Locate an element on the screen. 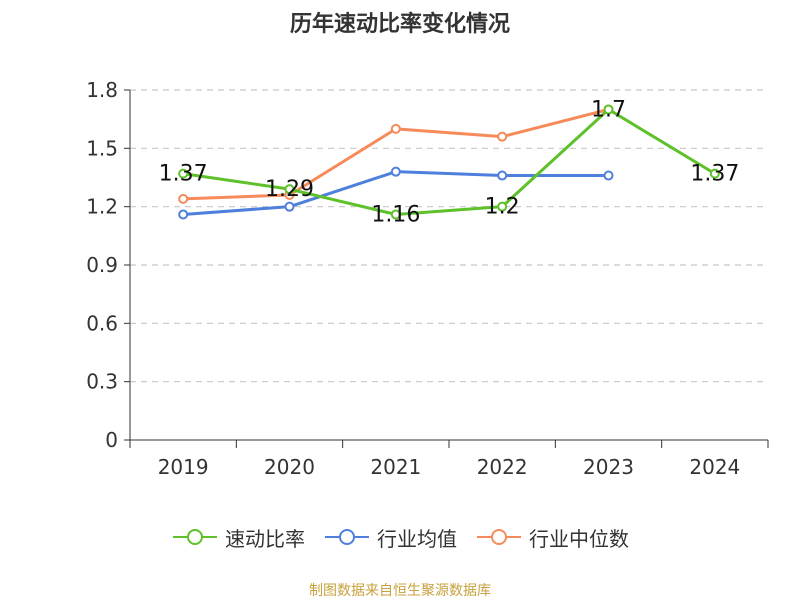  legend-item-industry-mean: 行业均值 is located at coordinates (390, 537).